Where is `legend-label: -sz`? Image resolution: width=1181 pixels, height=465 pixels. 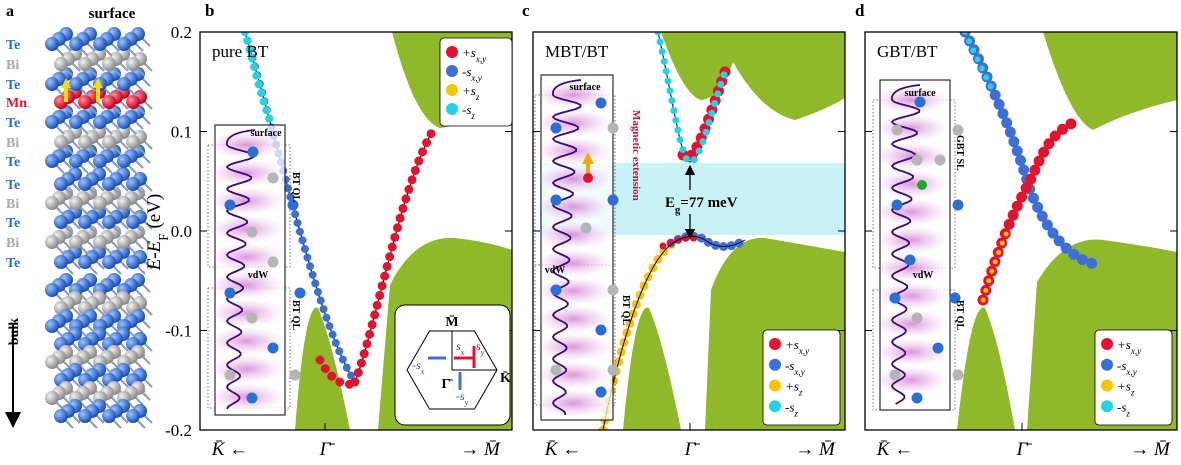
legend-label: -sz is located at coordinates (468, 111).